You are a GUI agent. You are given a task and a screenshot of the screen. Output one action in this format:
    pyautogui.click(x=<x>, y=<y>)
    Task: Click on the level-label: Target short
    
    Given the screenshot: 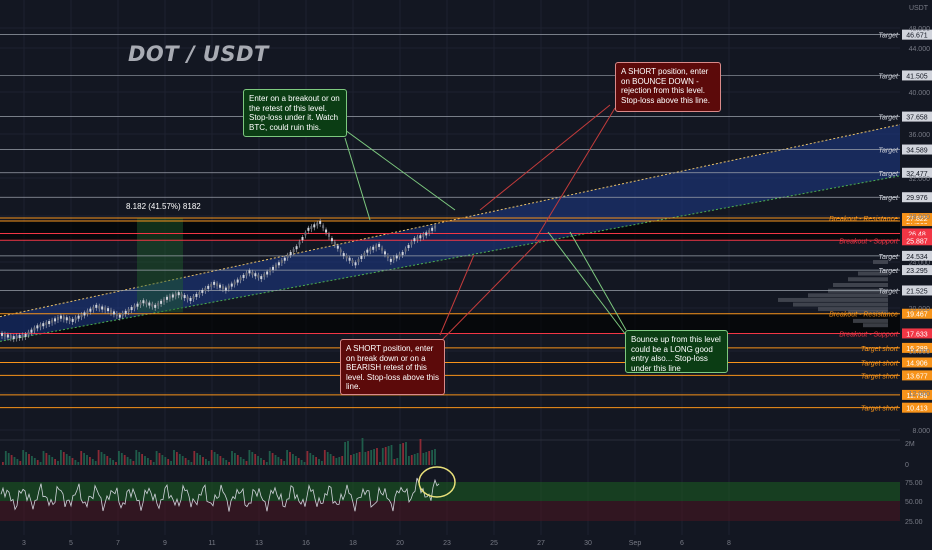 What is the action you would take?
    pyautogui.click(x=880, y=363)
    